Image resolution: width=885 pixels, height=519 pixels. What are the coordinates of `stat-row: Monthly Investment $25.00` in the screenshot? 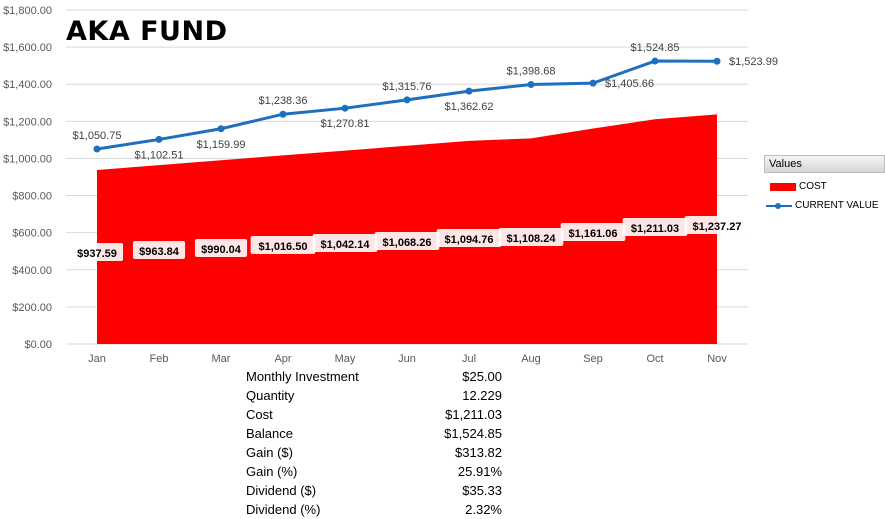 It's located at (376, 376).